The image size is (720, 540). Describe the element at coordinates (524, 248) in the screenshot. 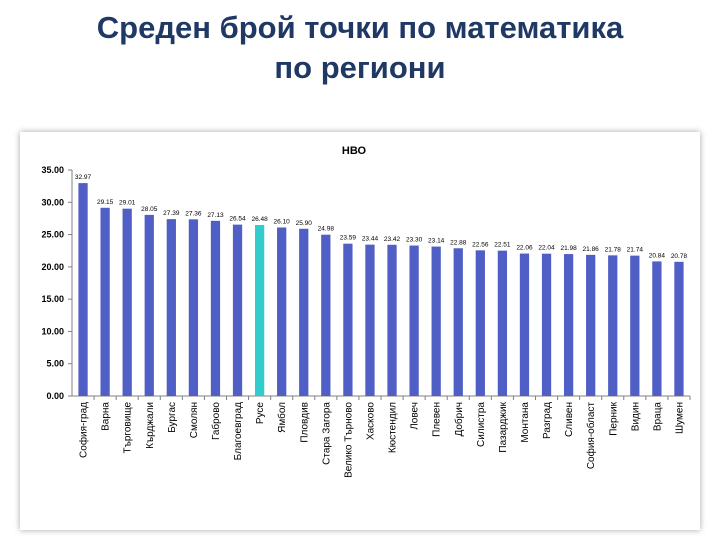

I see `data-label: 22.06` at that location.